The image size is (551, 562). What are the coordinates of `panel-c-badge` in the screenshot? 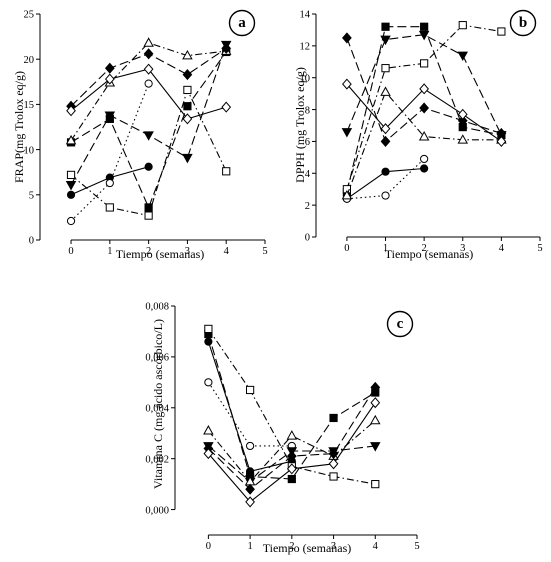 It's located at (400, 324).